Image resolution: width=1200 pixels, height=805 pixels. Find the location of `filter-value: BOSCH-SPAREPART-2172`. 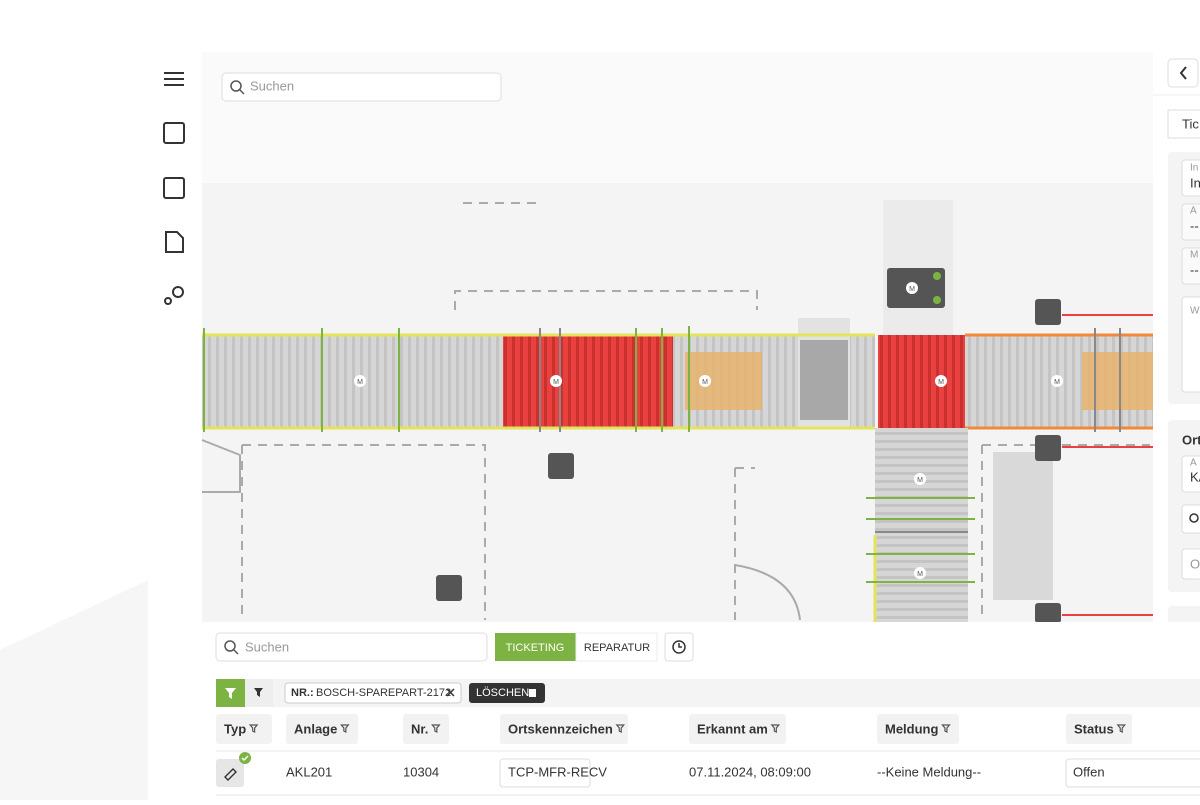

filter-value: BOSCH-SPAREPART-2172 is located at coordinates (383, 693).